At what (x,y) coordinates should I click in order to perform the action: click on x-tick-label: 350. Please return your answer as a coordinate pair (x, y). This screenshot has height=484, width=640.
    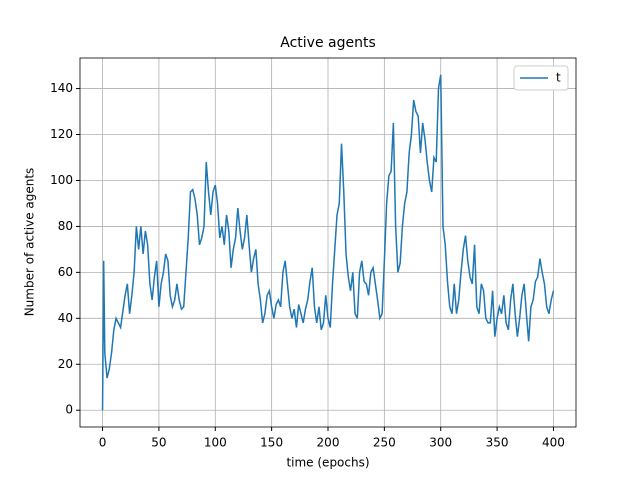
    Looking at the image, I should click on (497, 443).